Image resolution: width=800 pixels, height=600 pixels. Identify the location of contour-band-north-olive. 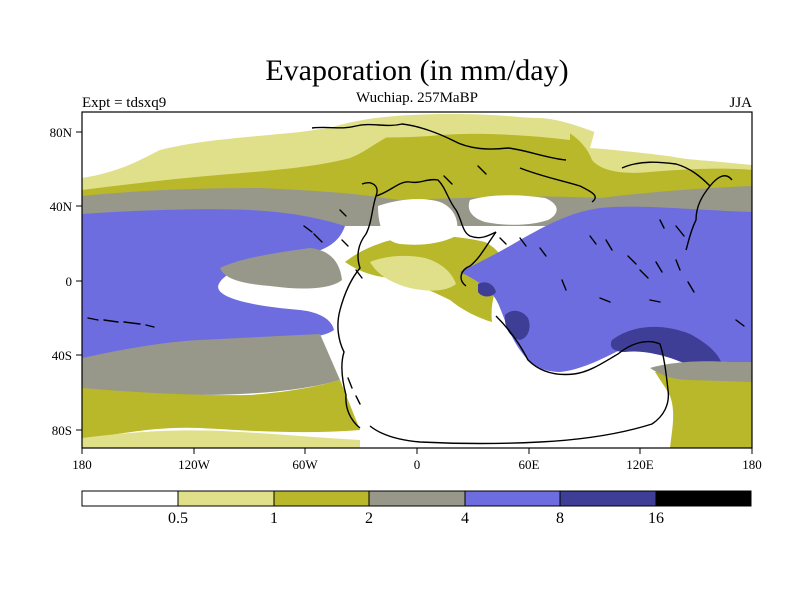
(417, 159).